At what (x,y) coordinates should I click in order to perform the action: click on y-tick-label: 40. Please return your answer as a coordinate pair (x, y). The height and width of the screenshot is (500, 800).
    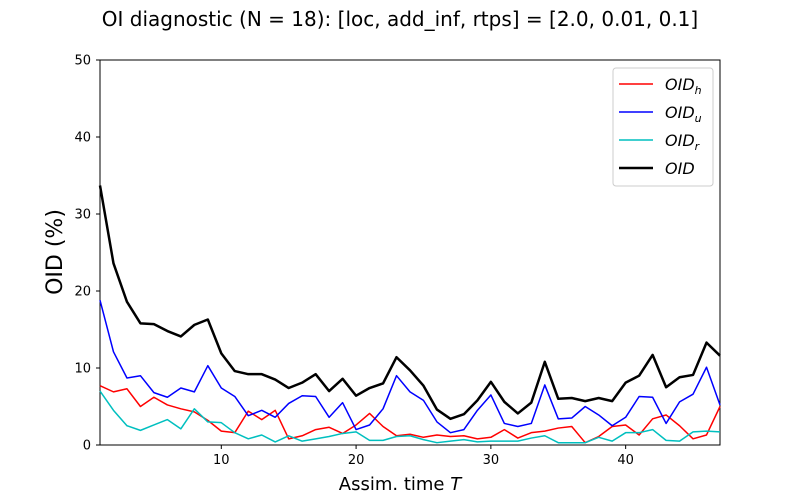
    Looking at the image, I should click on (82, 138).